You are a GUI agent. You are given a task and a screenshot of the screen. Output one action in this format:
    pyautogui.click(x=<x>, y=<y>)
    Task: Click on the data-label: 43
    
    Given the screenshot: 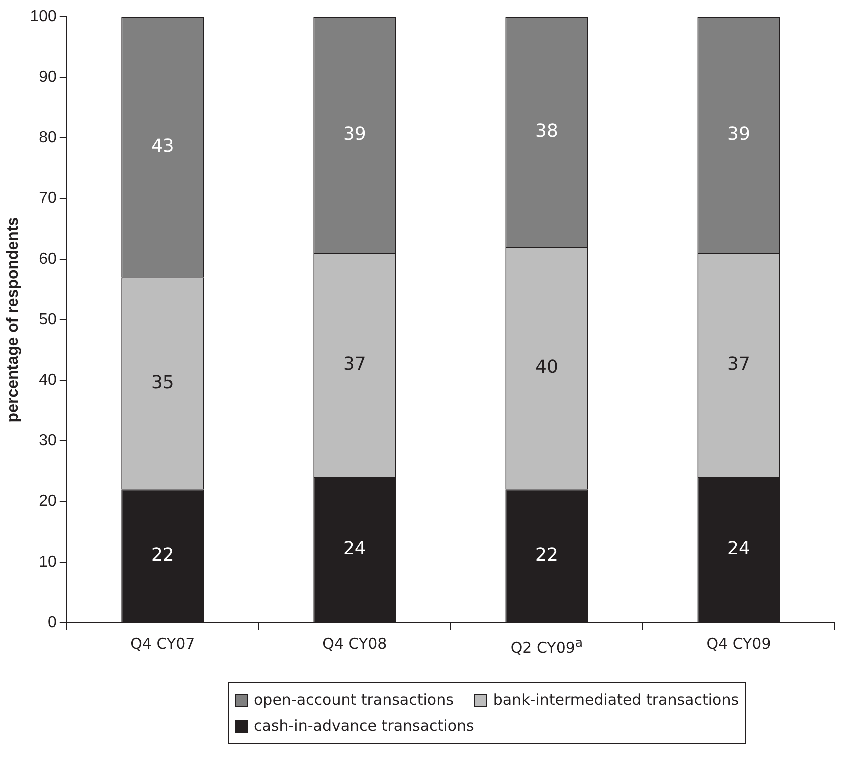 What is the action you would take?
    pyautogui.click(x=162, y=146)
    